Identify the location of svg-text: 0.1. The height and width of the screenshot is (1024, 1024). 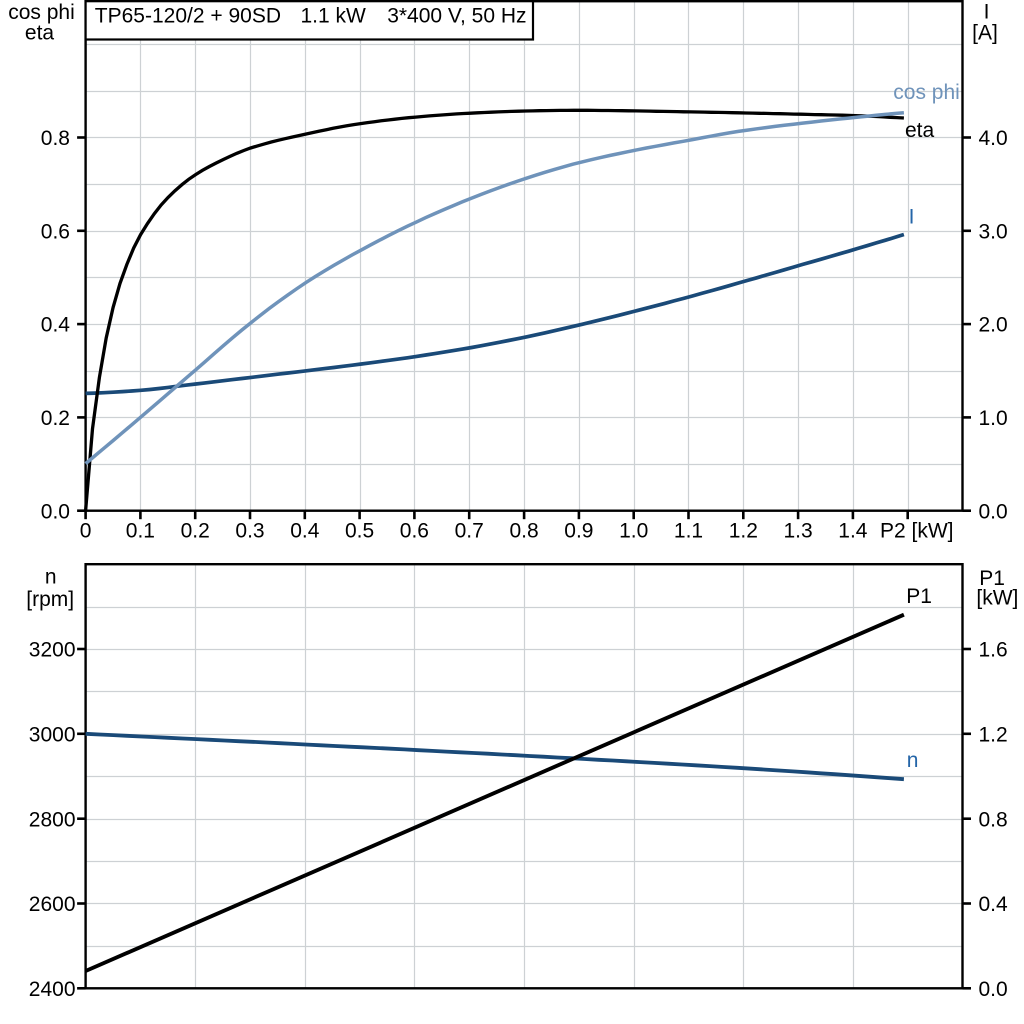
(140, 531).